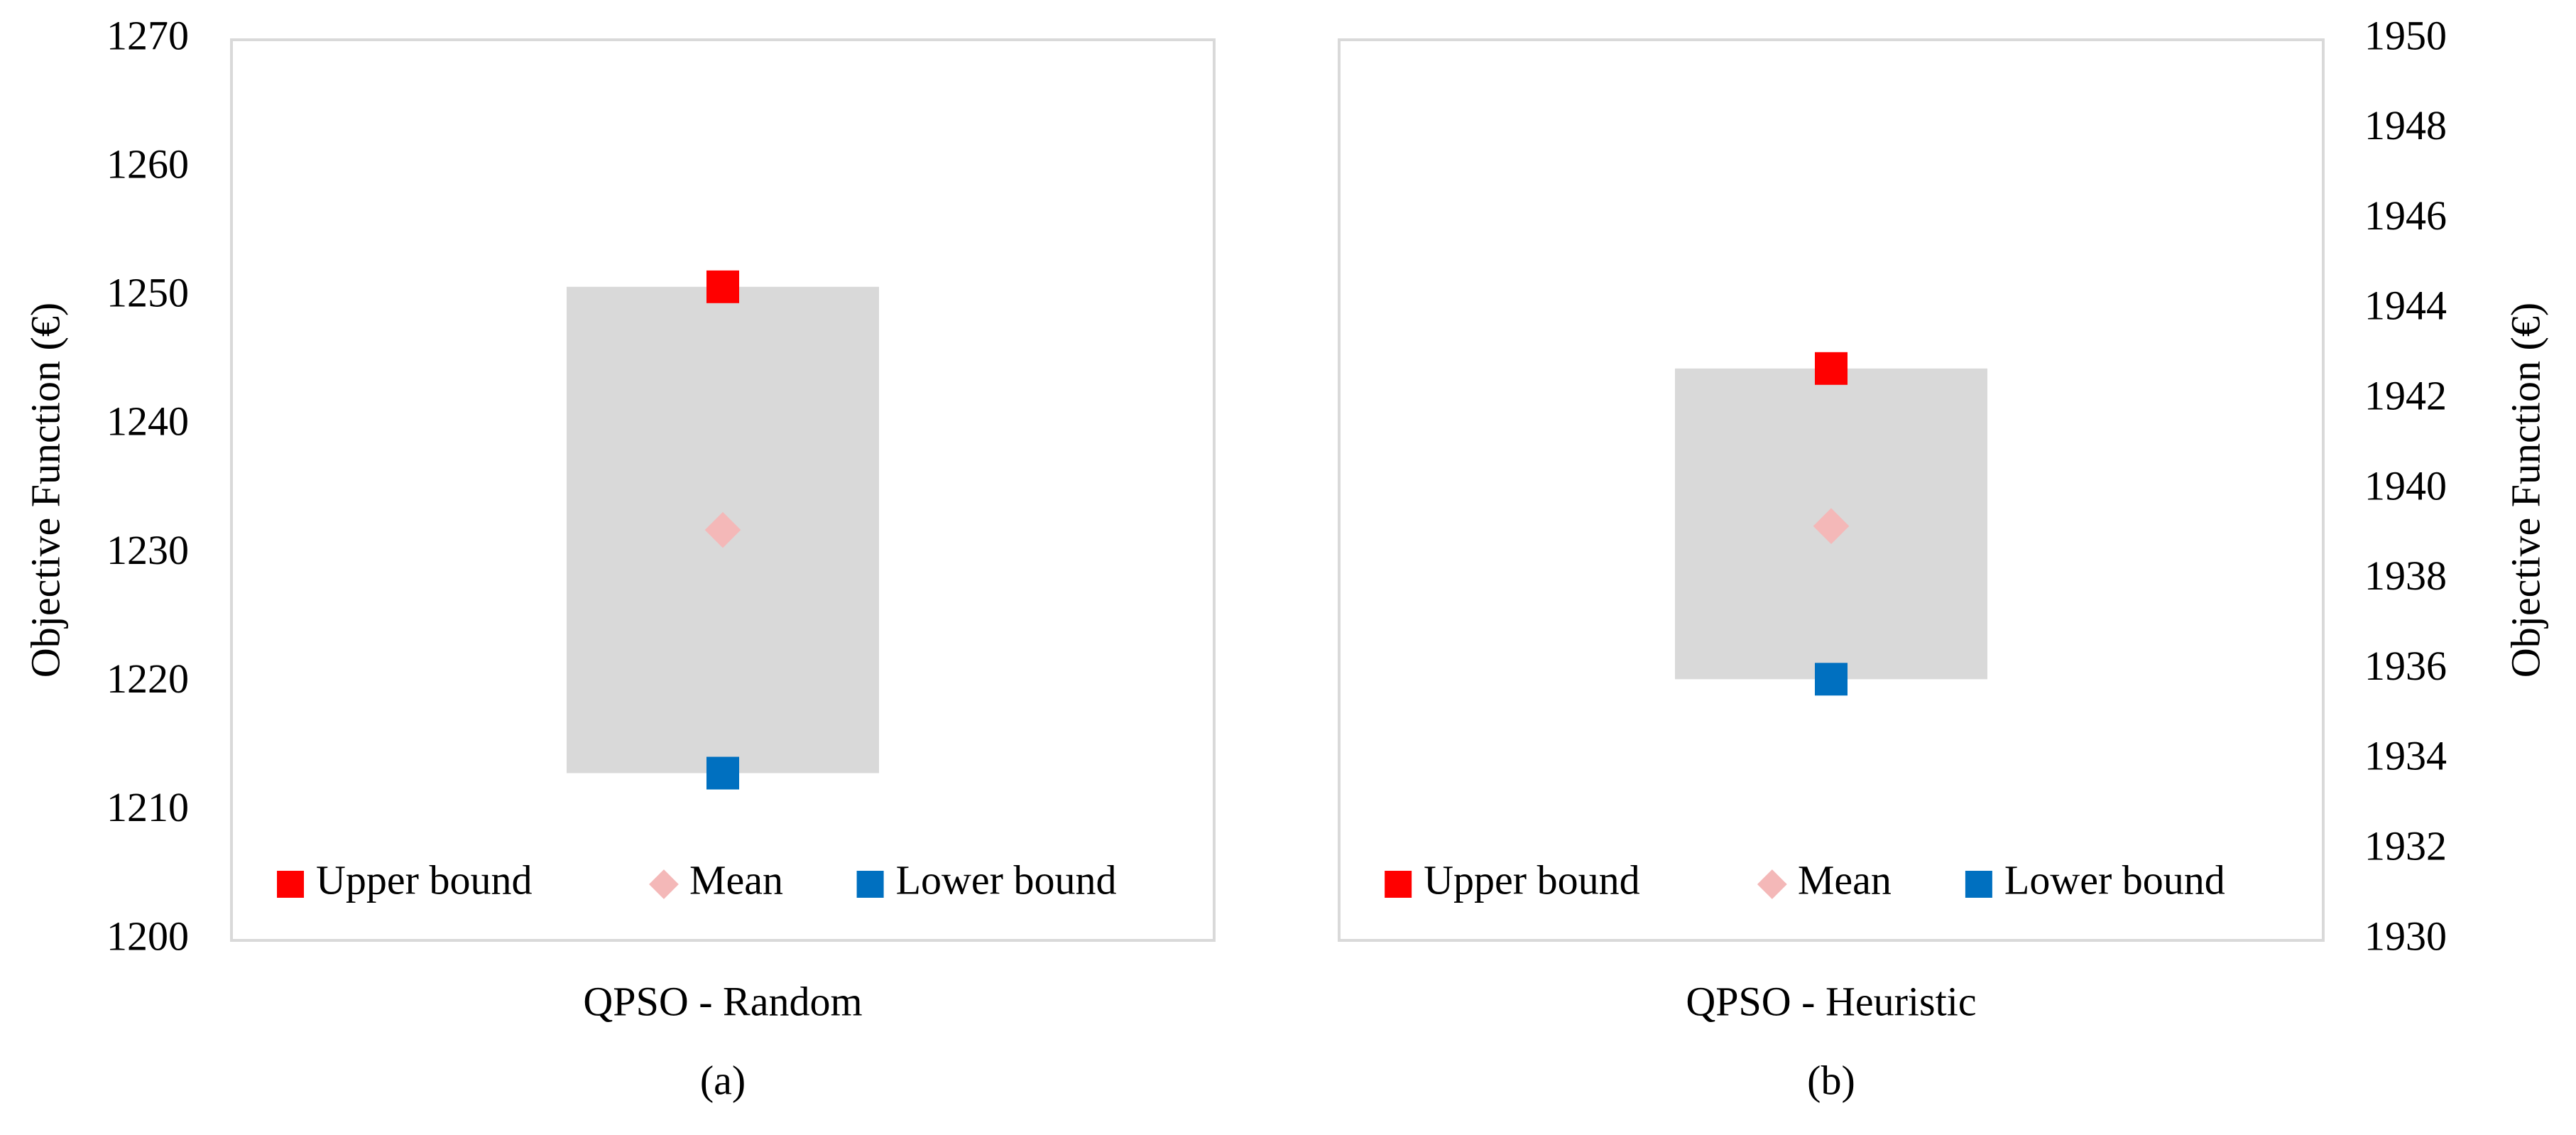  What do you see at coordinates (1831, 1001) in the screenshot?
I see `x-tick-label: QPSO - Heuristic` at bounding box center [1831, 1001].